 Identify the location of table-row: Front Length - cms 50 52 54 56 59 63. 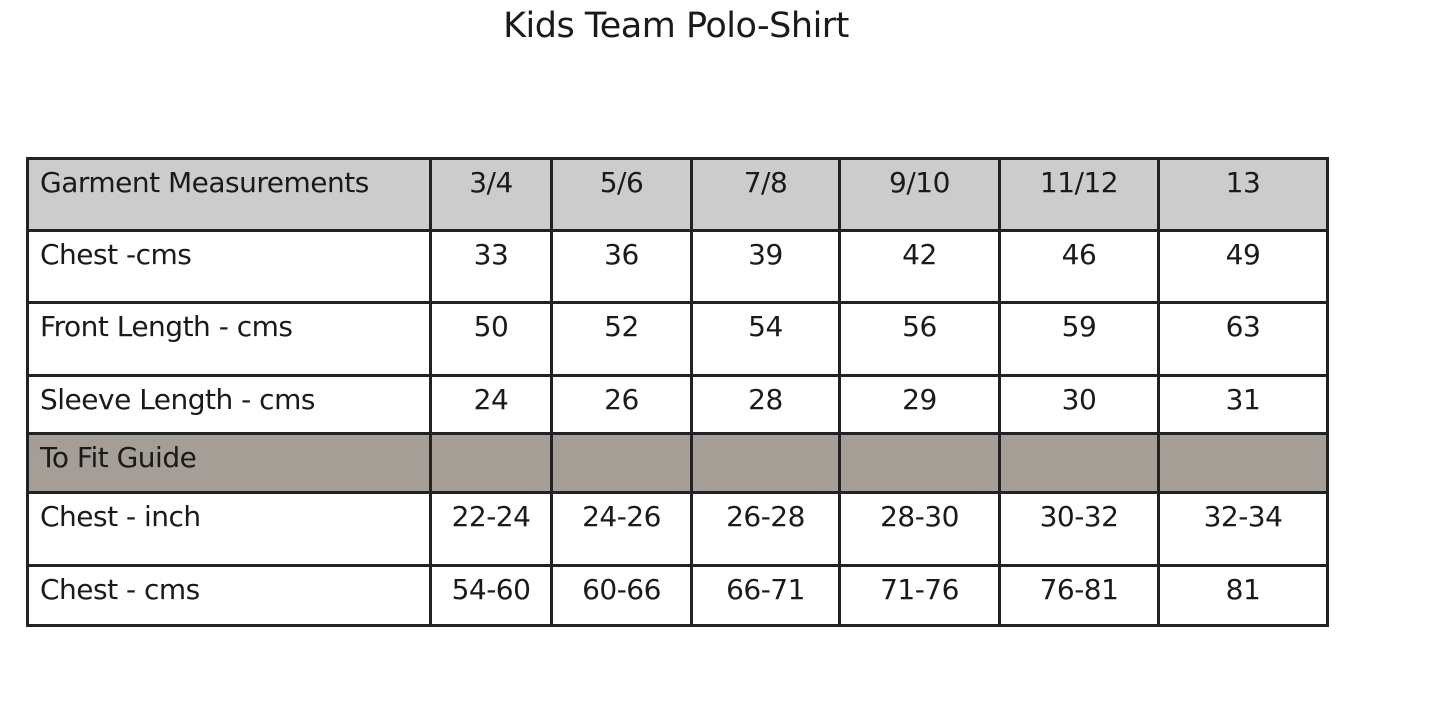
(677, 339).